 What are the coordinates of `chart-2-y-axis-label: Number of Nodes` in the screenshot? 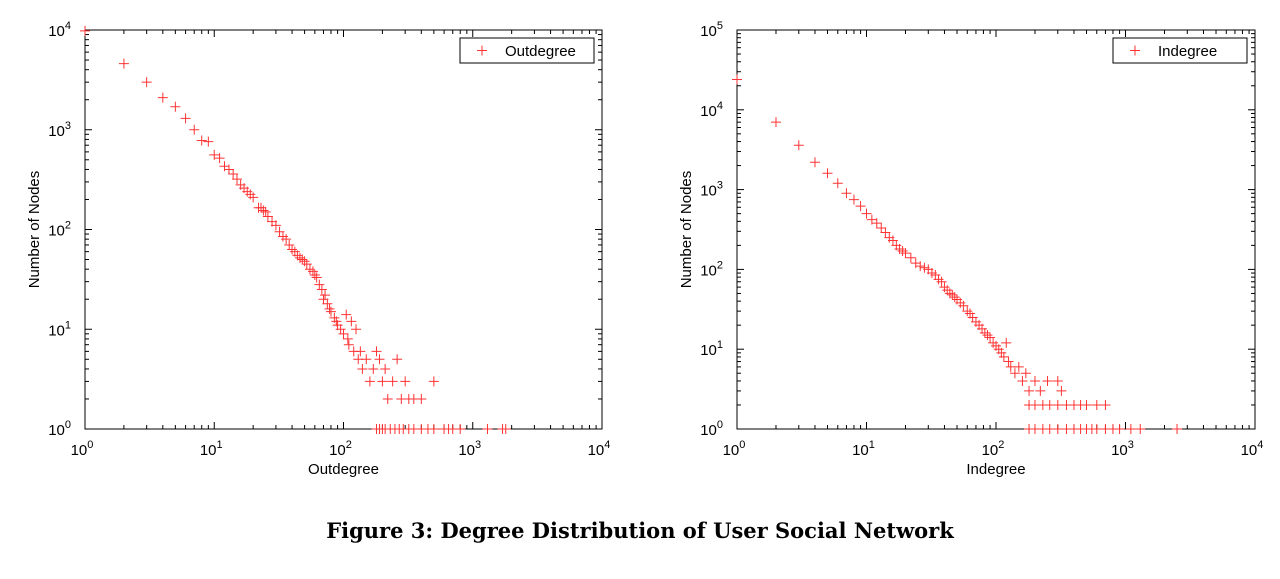 It's located at (686, 230).